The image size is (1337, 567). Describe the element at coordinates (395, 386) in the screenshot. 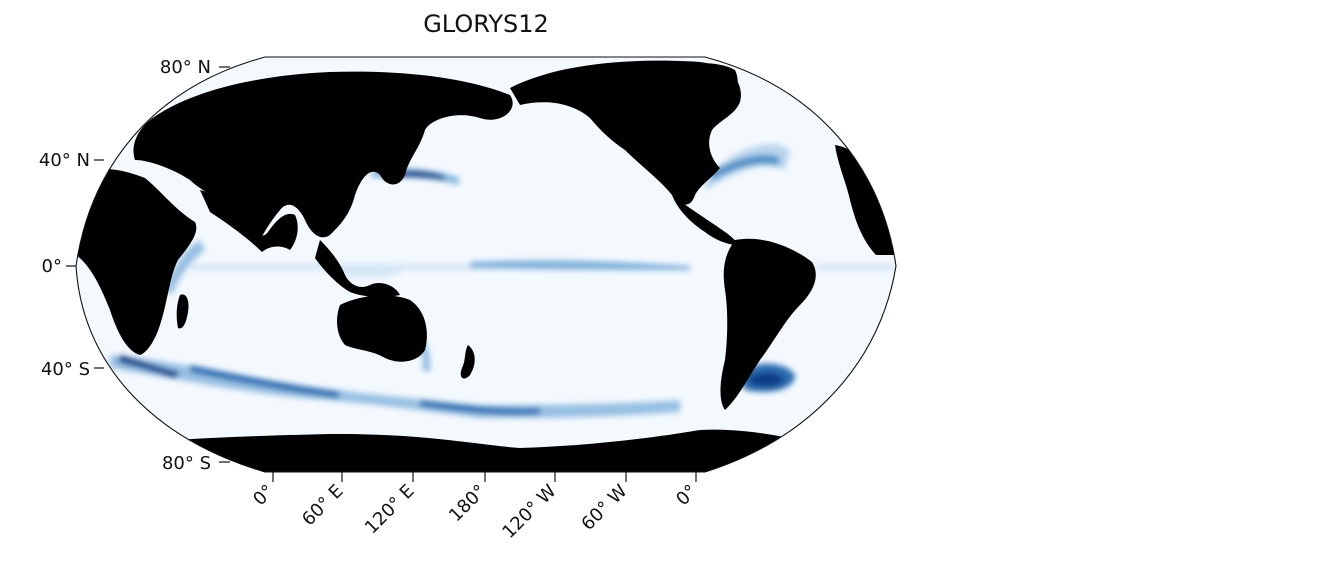

I see `antarctic-circumpolar` at that location.